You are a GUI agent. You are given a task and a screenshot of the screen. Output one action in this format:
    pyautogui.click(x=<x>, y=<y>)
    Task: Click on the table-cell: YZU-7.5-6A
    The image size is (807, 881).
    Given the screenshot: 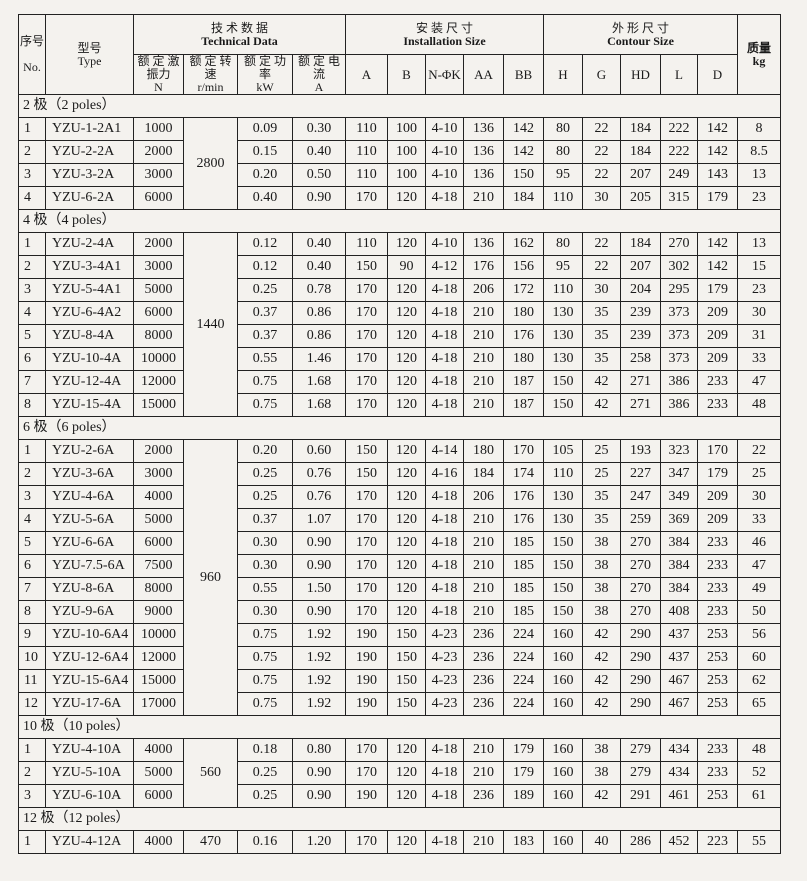 What is the action you would take?
    pyautogui.click(x=89, y=566)
    